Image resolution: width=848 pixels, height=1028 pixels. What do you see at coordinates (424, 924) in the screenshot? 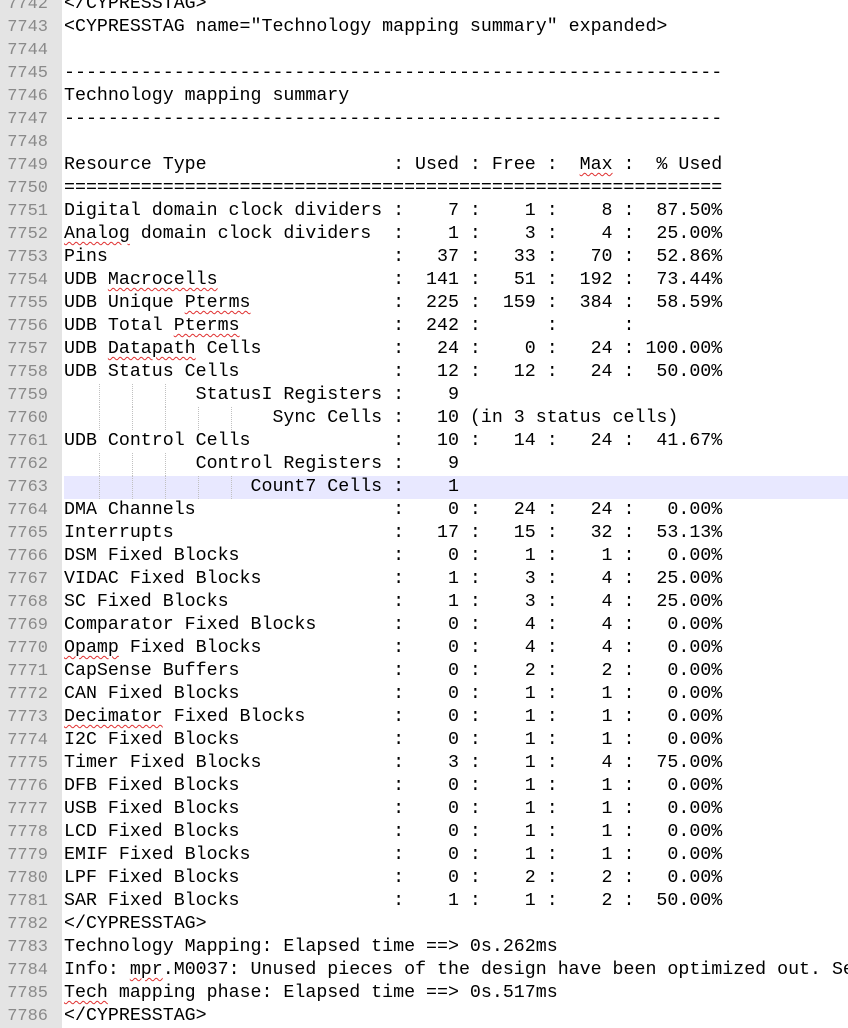
I see `editor-line: 7782 </CYPRESSTAG>` at bounding box center [424, 924].